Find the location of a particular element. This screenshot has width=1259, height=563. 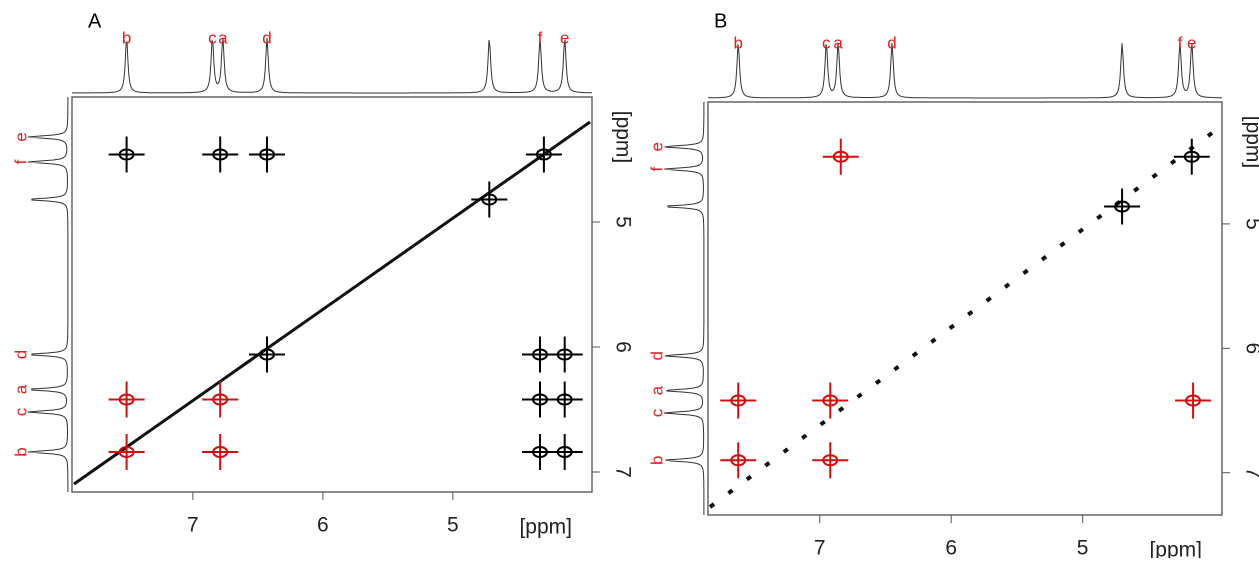

panel-label: A is located at coordinates (95, 21).